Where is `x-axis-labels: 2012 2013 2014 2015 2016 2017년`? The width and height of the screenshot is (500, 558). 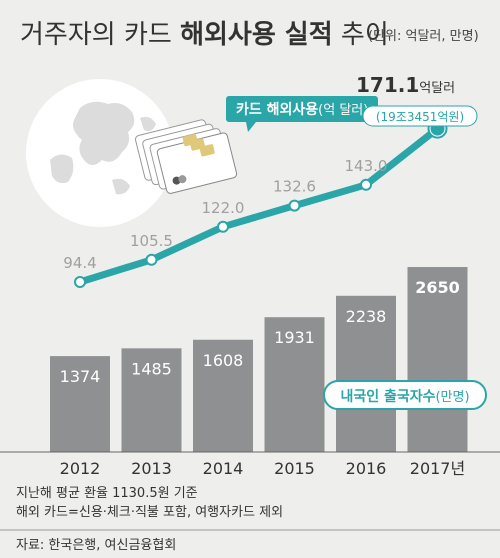
x-axis-labels: 2012 2013 2014 2015 2016 2017년 is located at coordinates (263, 468).